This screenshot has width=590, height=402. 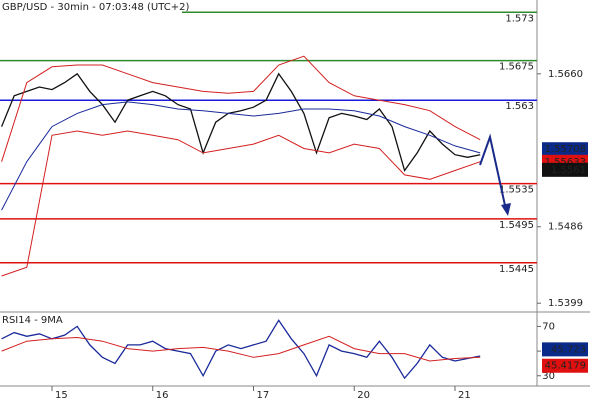 What do you see at coordinates (61, 395) in the screenshot?
I see `x-tick-label: 15` at bounding box center [61, 395].